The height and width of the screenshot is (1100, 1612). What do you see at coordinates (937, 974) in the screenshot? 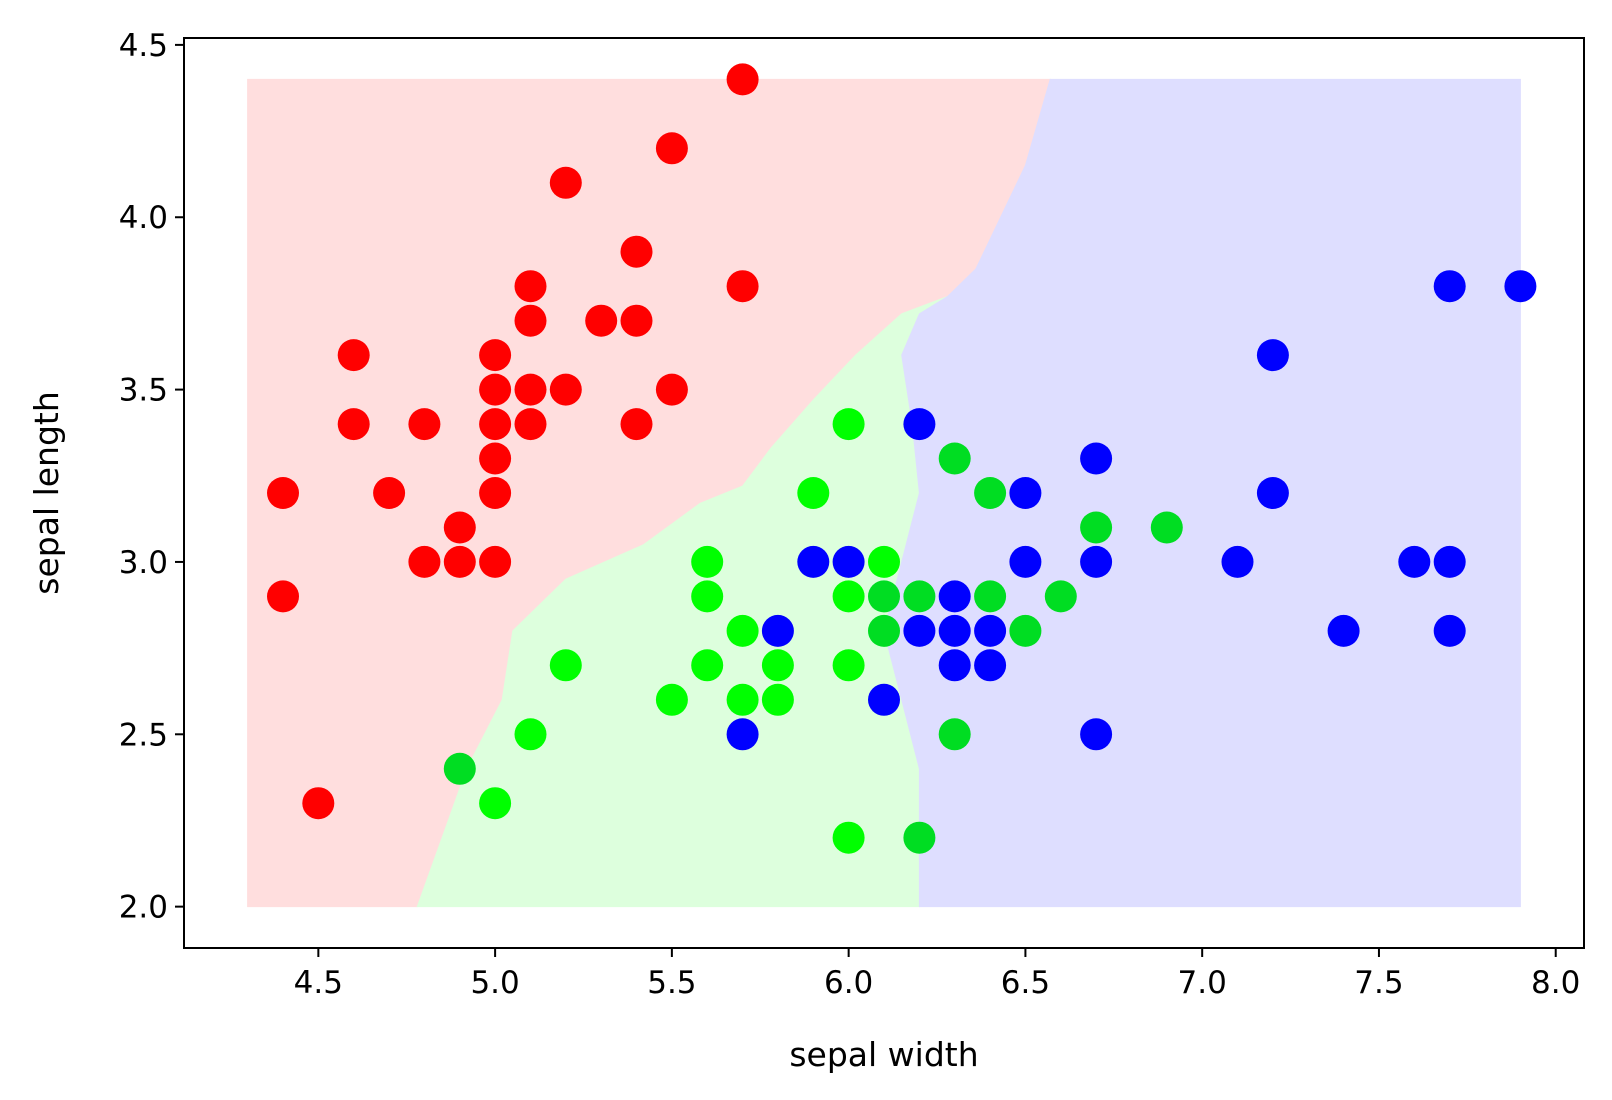
I see `x-axis-ticks: 4.5 5.0 5.5 6.0 6.5 7.0 7.5 8.0` at bounding box center [937, 974].